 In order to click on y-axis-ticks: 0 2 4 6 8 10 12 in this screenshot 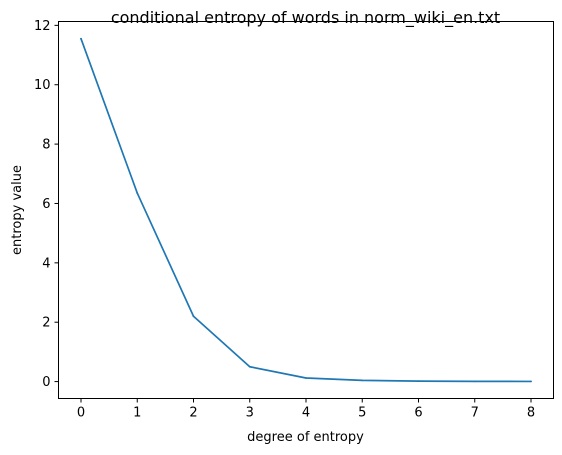, I will do `click(46, 204)`.